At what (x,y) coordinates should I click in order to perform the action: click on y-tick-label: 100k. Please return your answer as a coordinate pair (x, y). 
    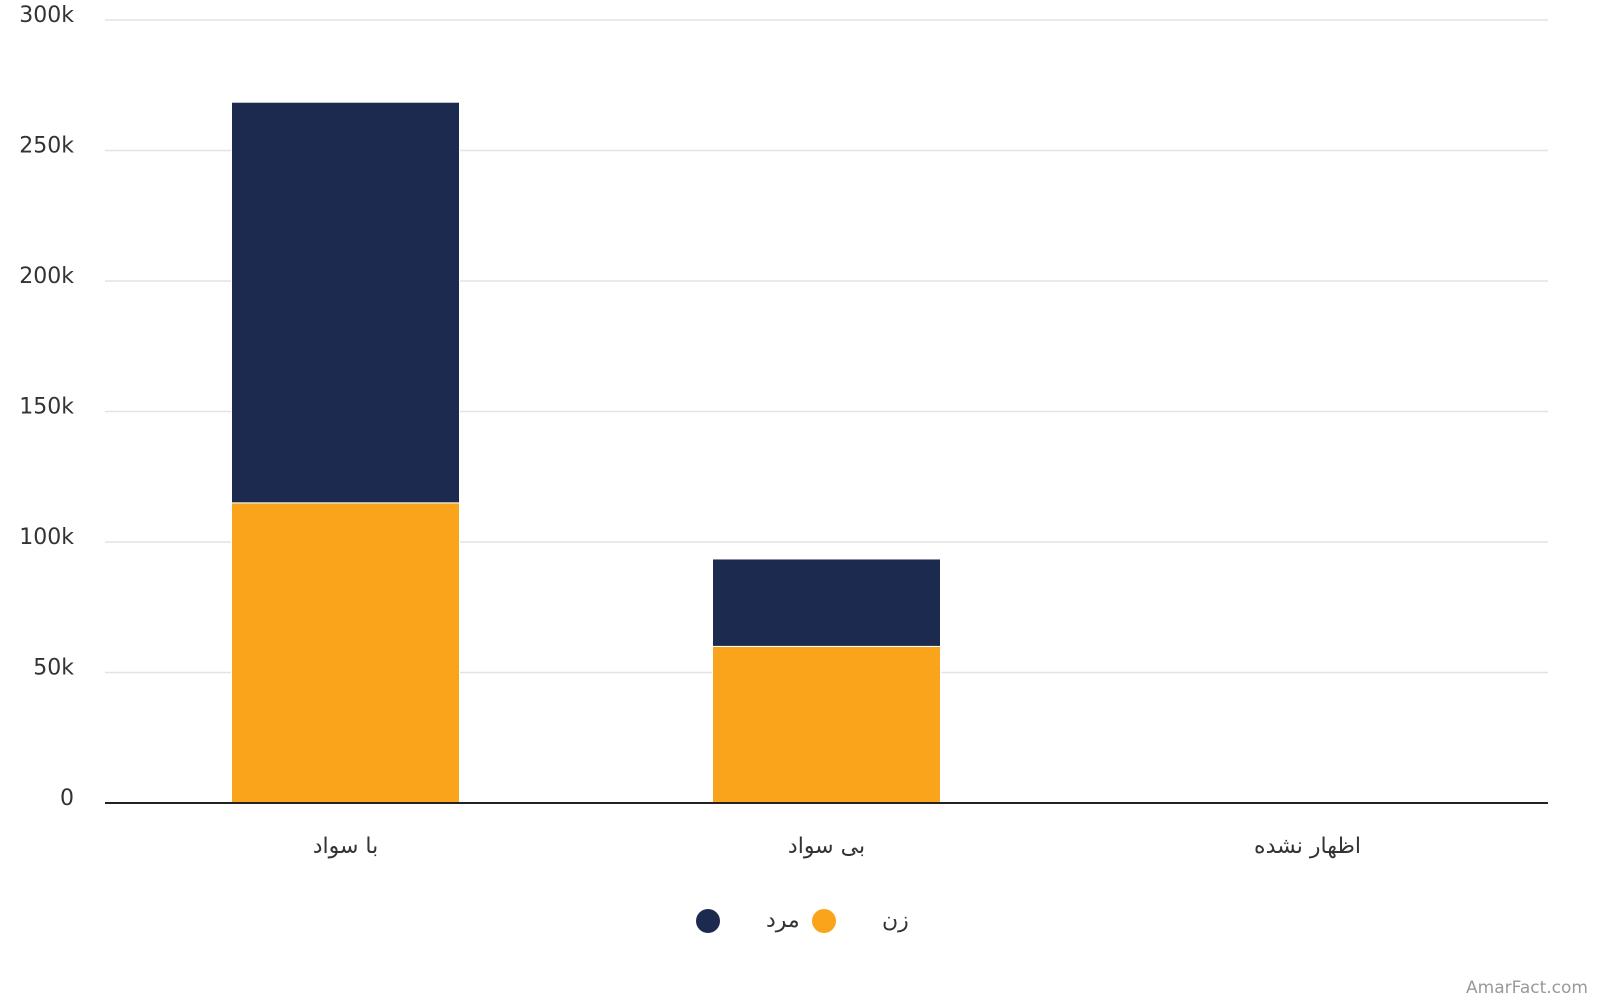
    Looking at the image, I should click on (46, 537).